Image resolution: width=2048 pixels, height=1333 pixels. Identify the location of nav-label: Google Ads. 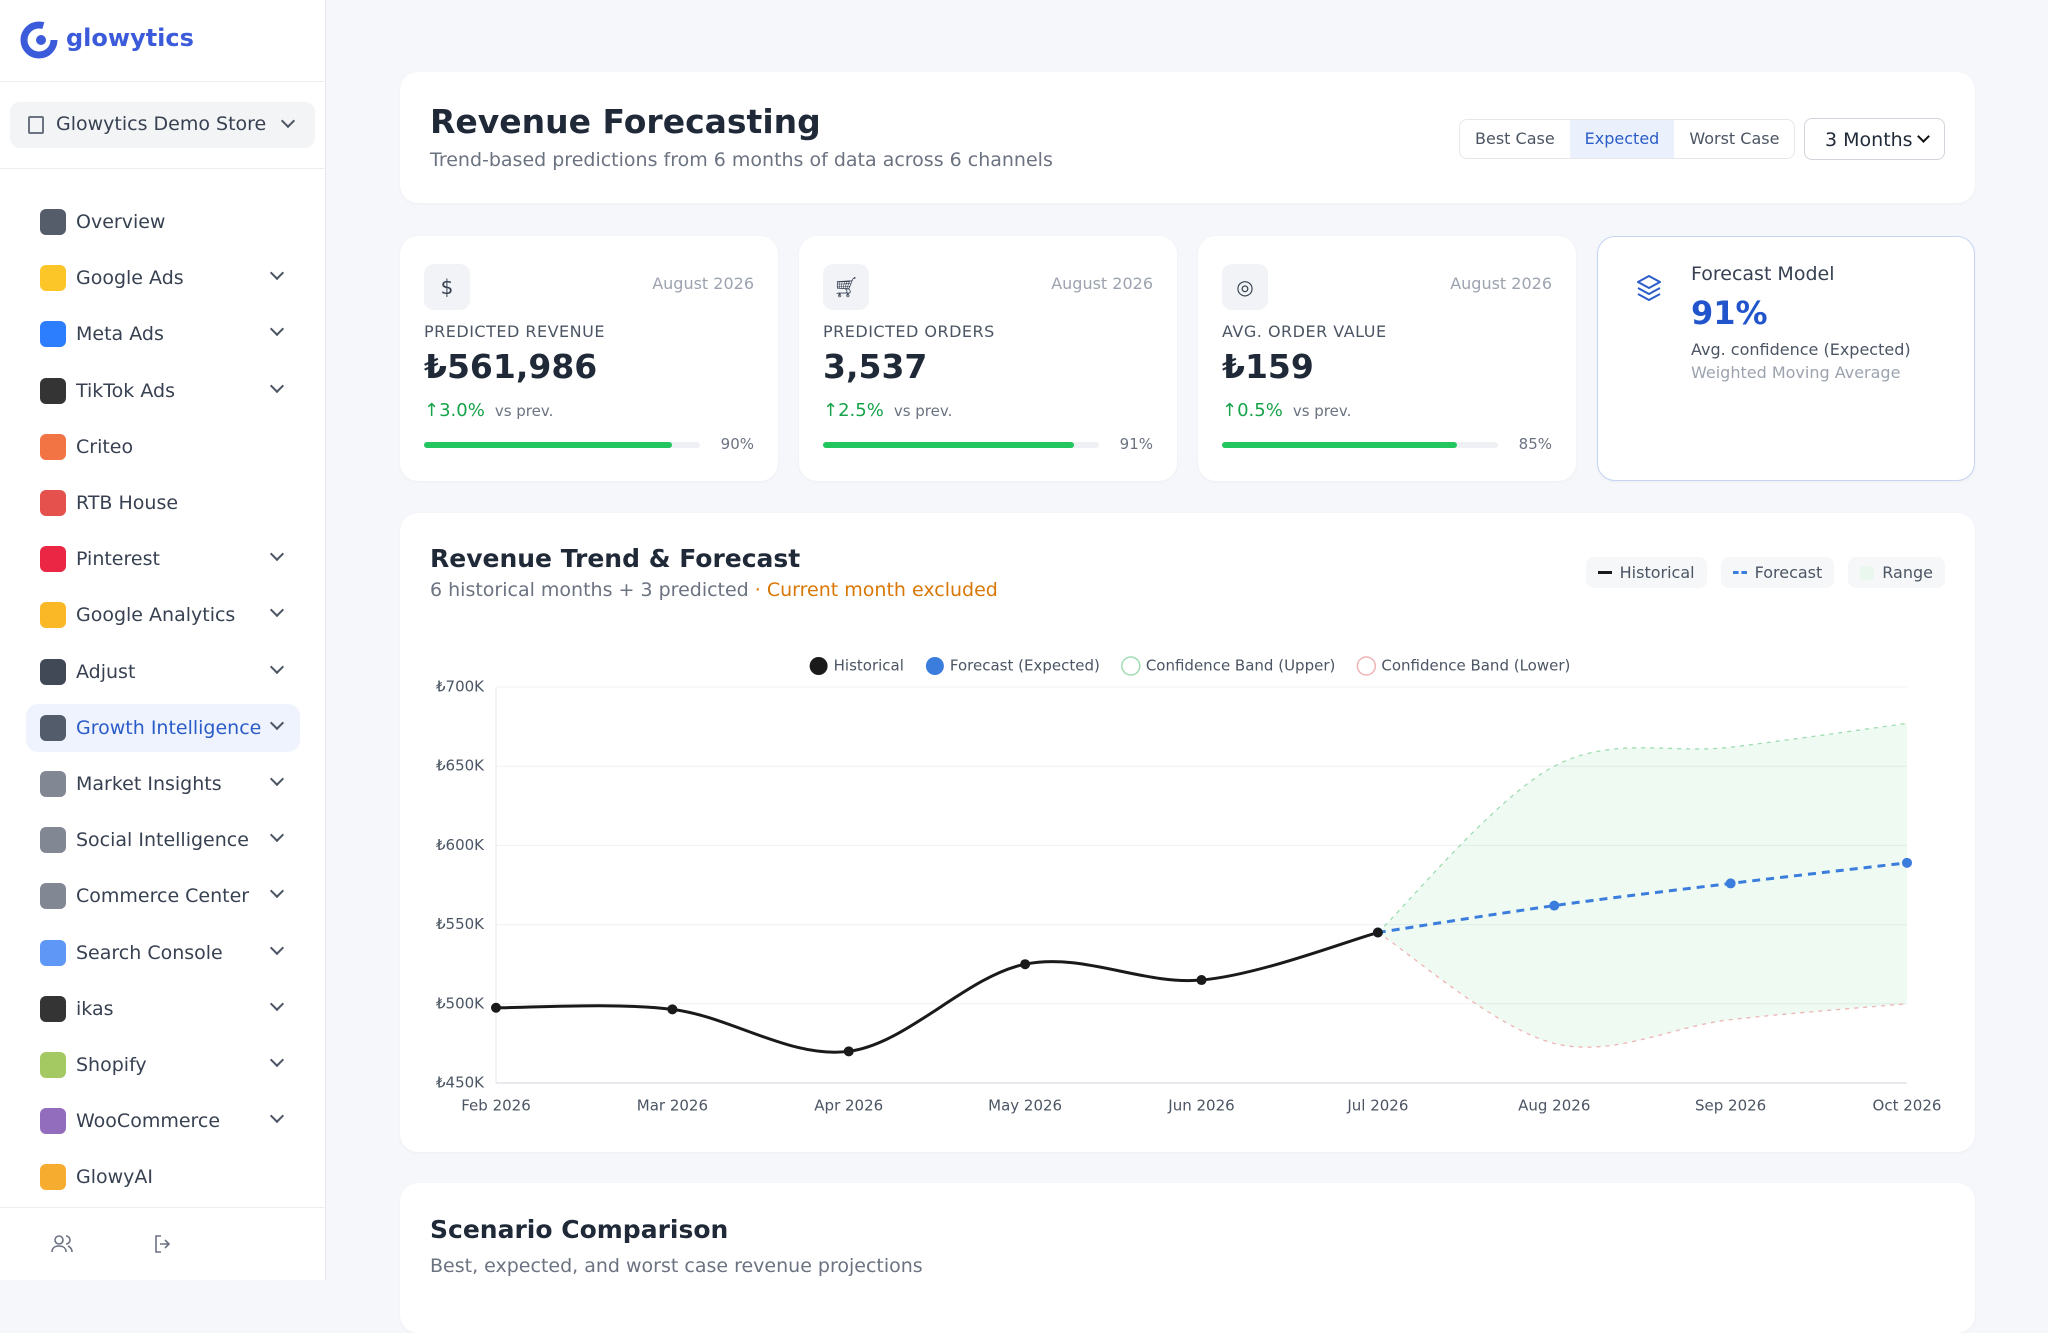
(130, 278).